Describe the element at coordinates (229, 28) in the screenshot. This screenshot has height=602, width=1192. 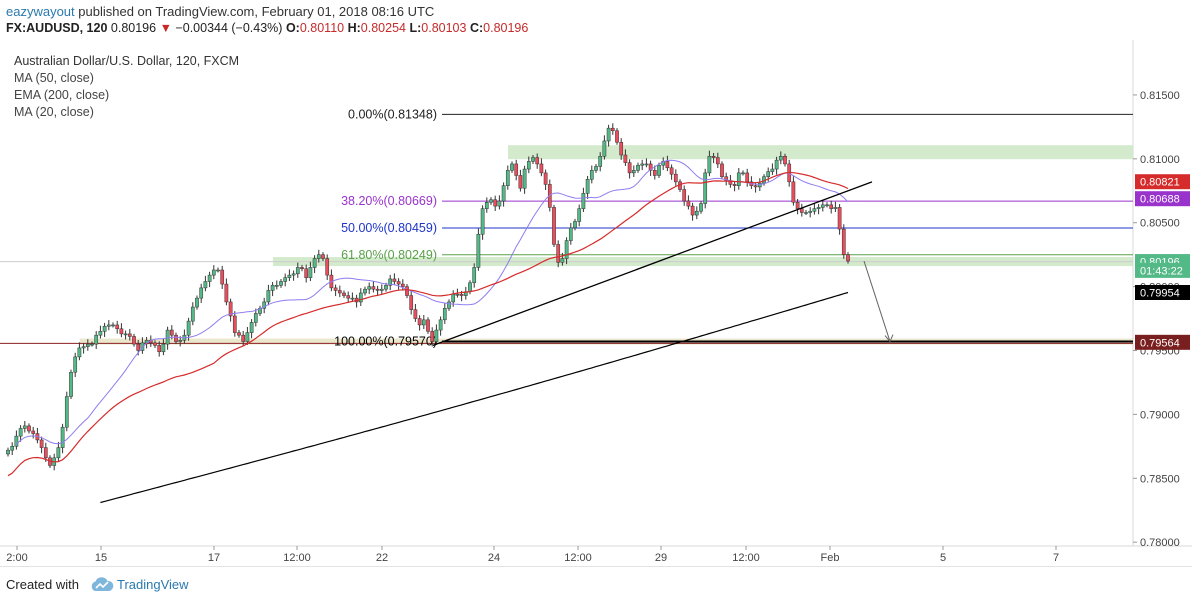
I see `change-value: −0.00344 (−0.43%)` at that location.